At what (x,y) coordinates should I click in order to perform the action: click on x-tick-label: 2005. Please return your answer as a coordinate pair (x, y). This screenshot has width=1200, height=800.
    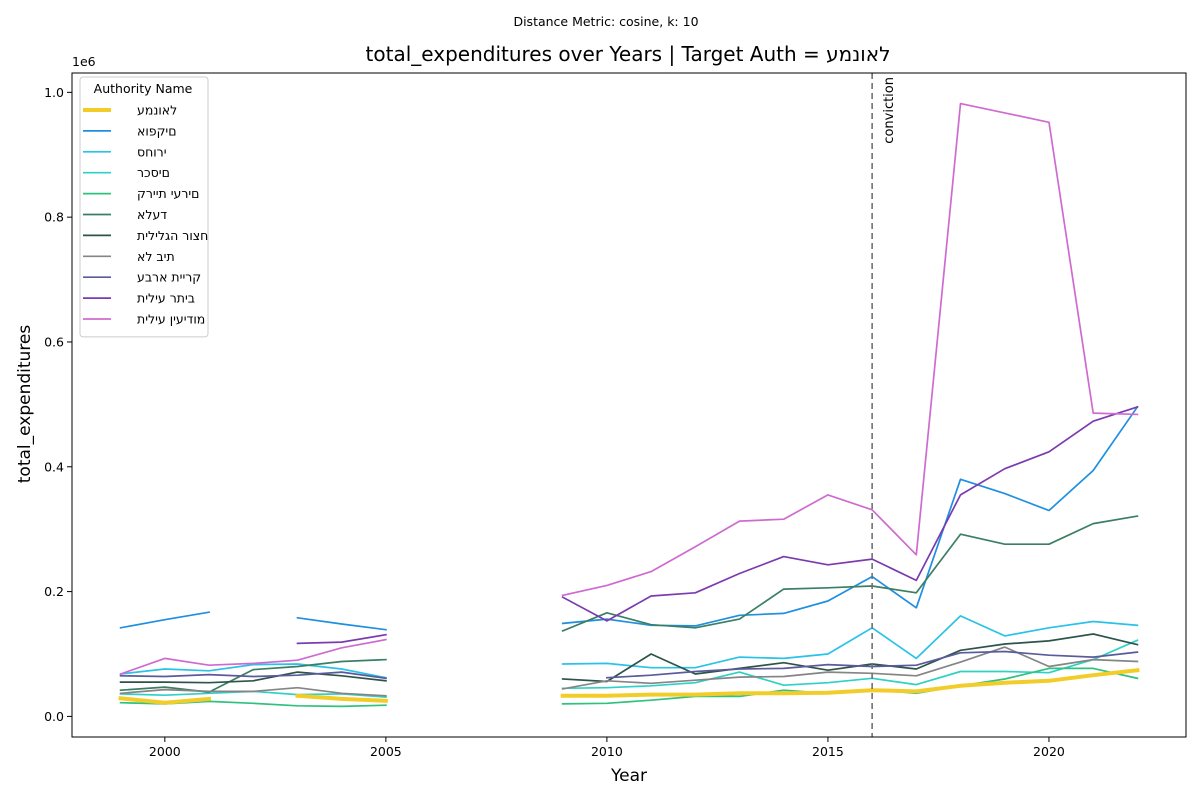
    Looking at the image, I should click on (386, 751).